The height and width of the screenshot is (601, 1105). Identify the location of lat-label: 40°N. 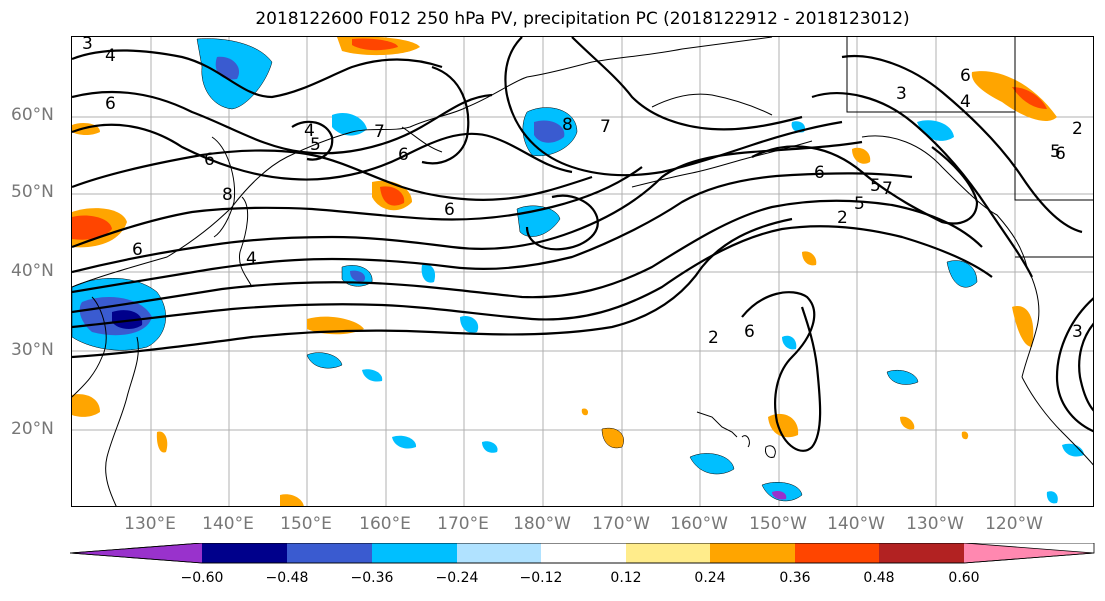
(32, 271).